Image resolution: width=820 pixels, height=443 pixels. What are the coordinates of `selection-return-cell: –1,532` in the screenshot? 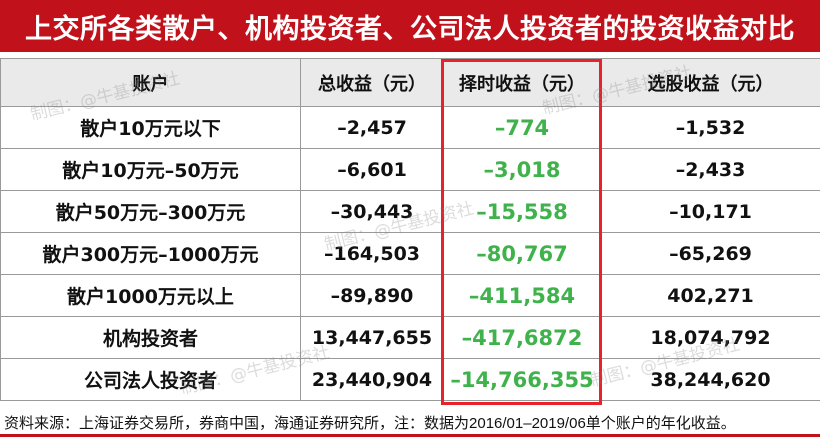 It's located at (710, 127).